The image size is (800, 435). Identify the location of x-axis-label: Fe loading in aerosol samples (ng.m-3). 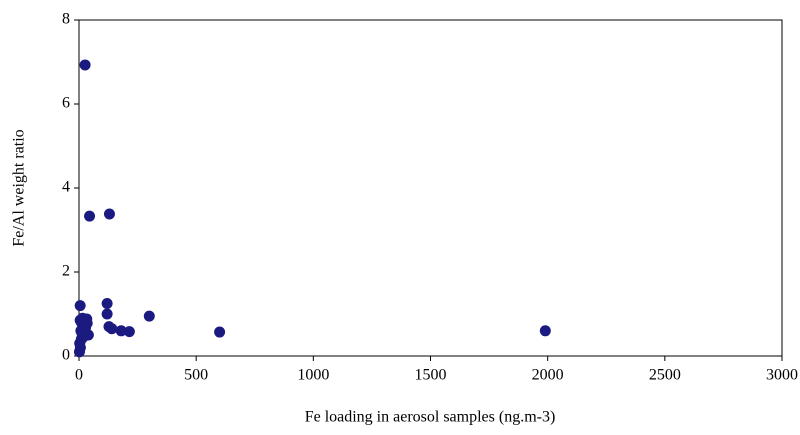
(430, 417).